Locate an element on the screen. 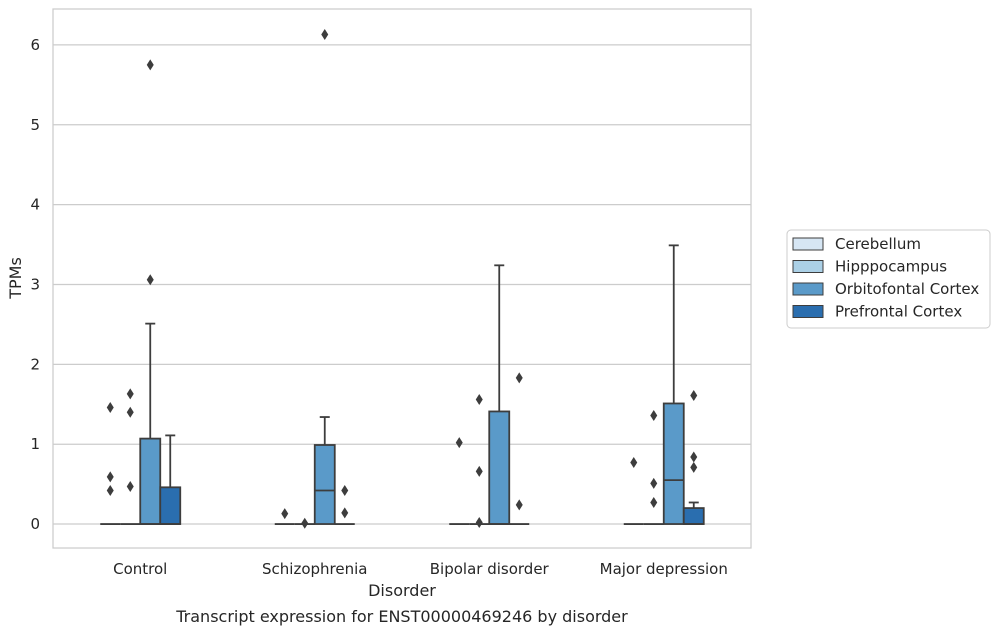  y-tick-label: 1 is located at coordinates (35, 444).